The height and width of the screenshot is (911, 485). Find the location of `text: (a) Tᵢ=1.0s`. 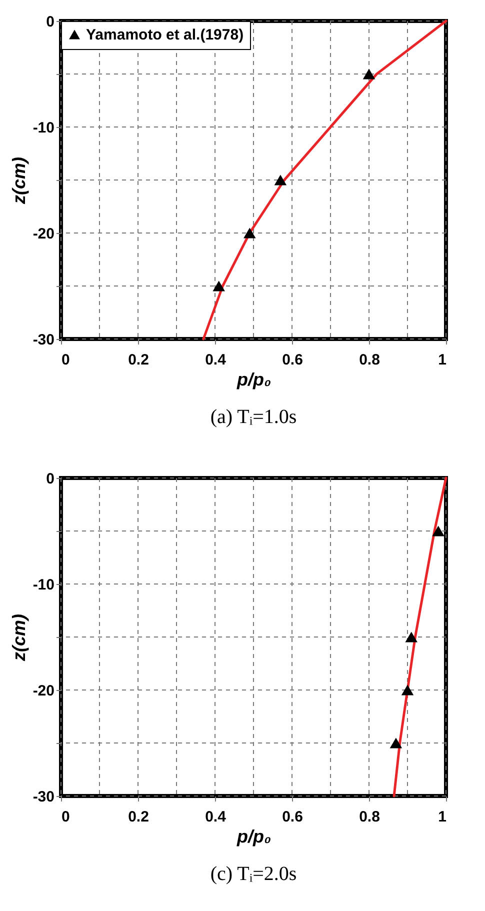

text: (a) Tᵢ=1.0s is located at coordinates (253, 417).